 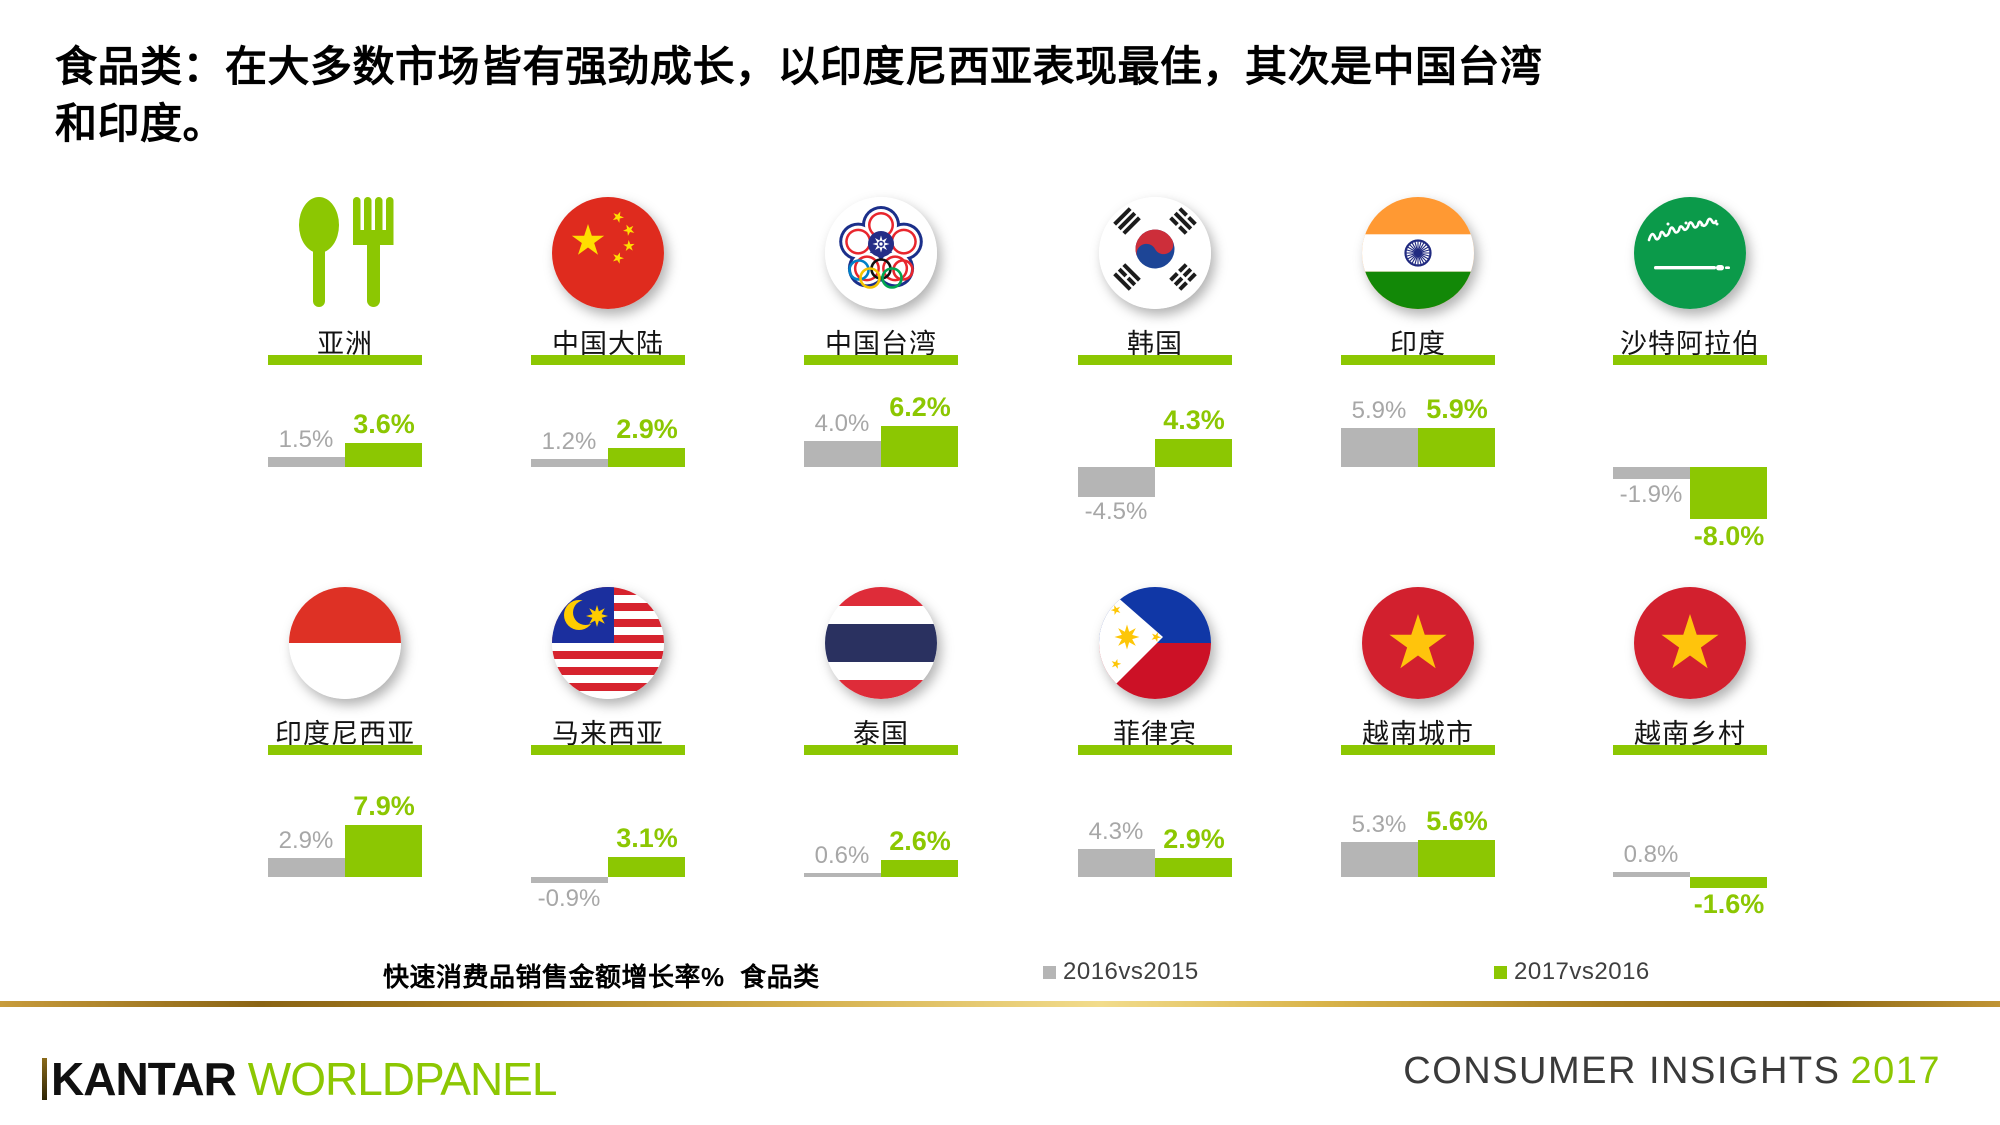 What do you see at coordinates (647, 837) in the screenshot?
I see `value-label-2017vs2016: 3.1%` at bounding box center [647, 837].